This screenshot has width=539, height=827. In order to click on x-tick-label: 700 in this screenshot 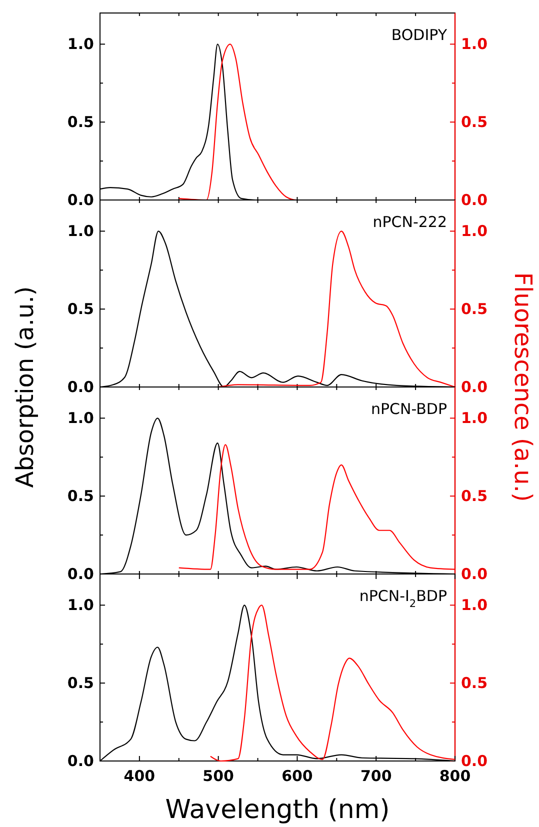, I will do `click(376, 776)`.